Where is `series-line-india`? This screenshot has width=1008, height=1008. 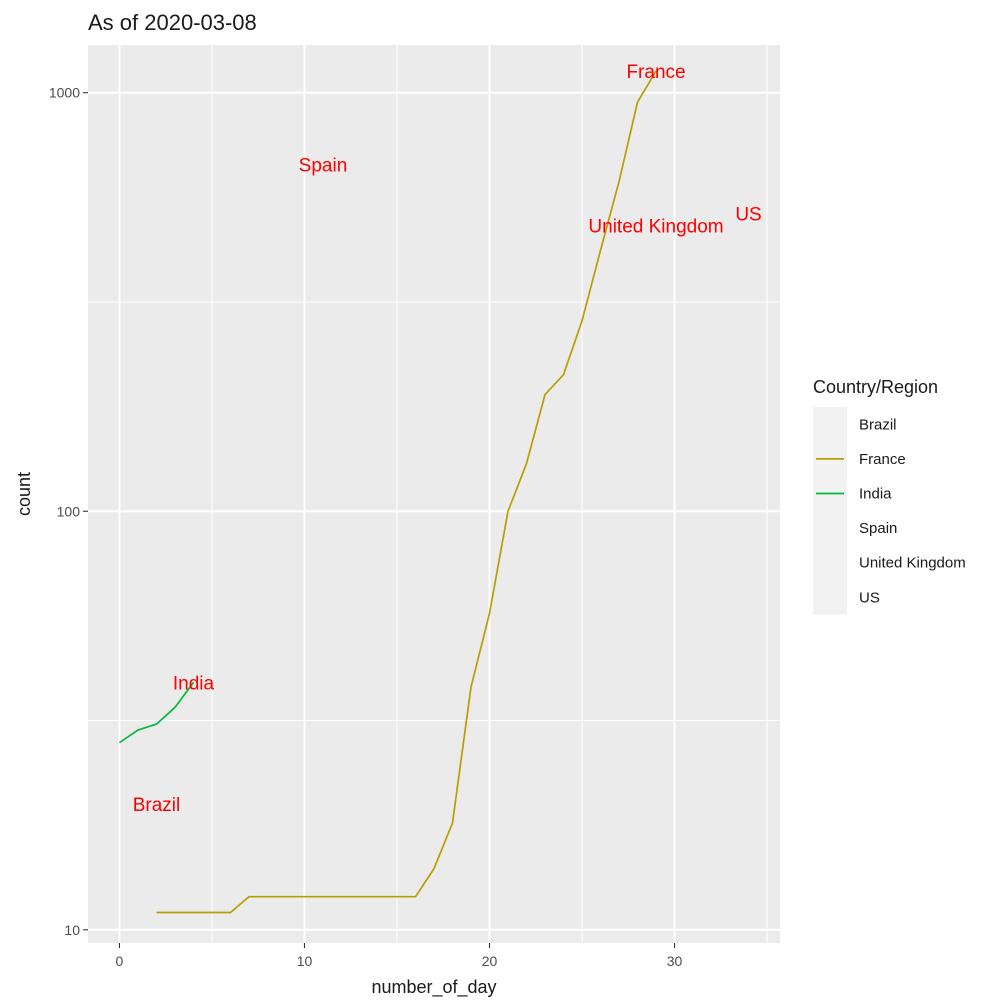
series-line-india is located at coordinates (157, 712).